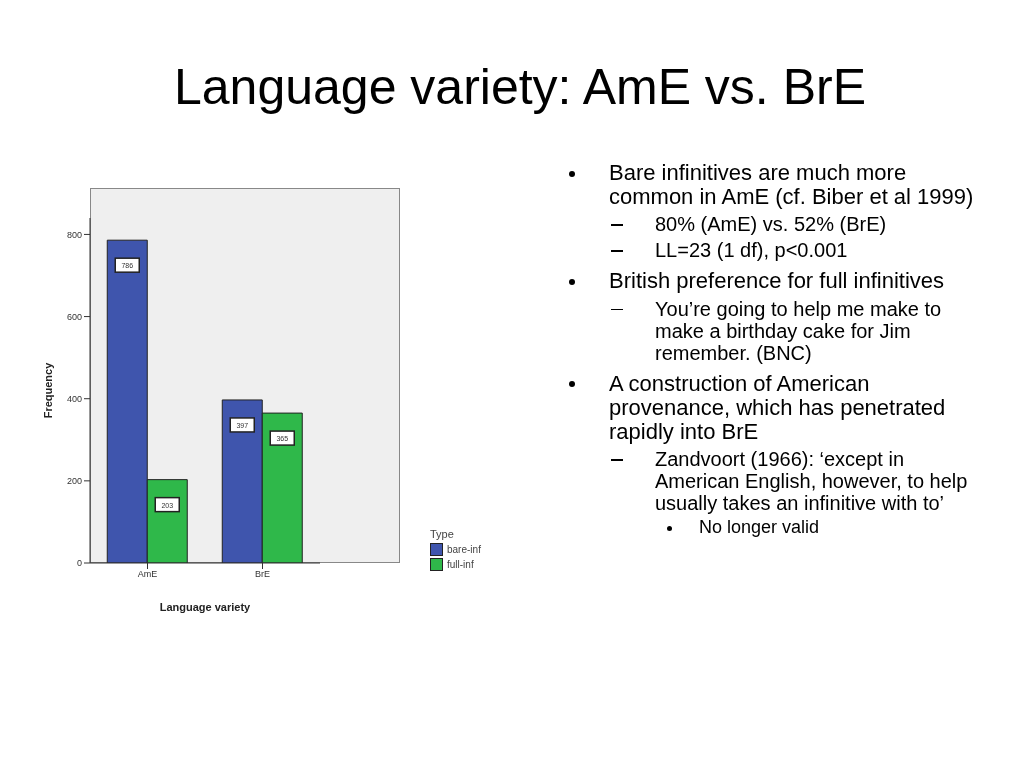  What do you see at coordinates (777, 281) in the screenshot?
I see `text: British preference for full infinitives` at bounding box center [777, 281].